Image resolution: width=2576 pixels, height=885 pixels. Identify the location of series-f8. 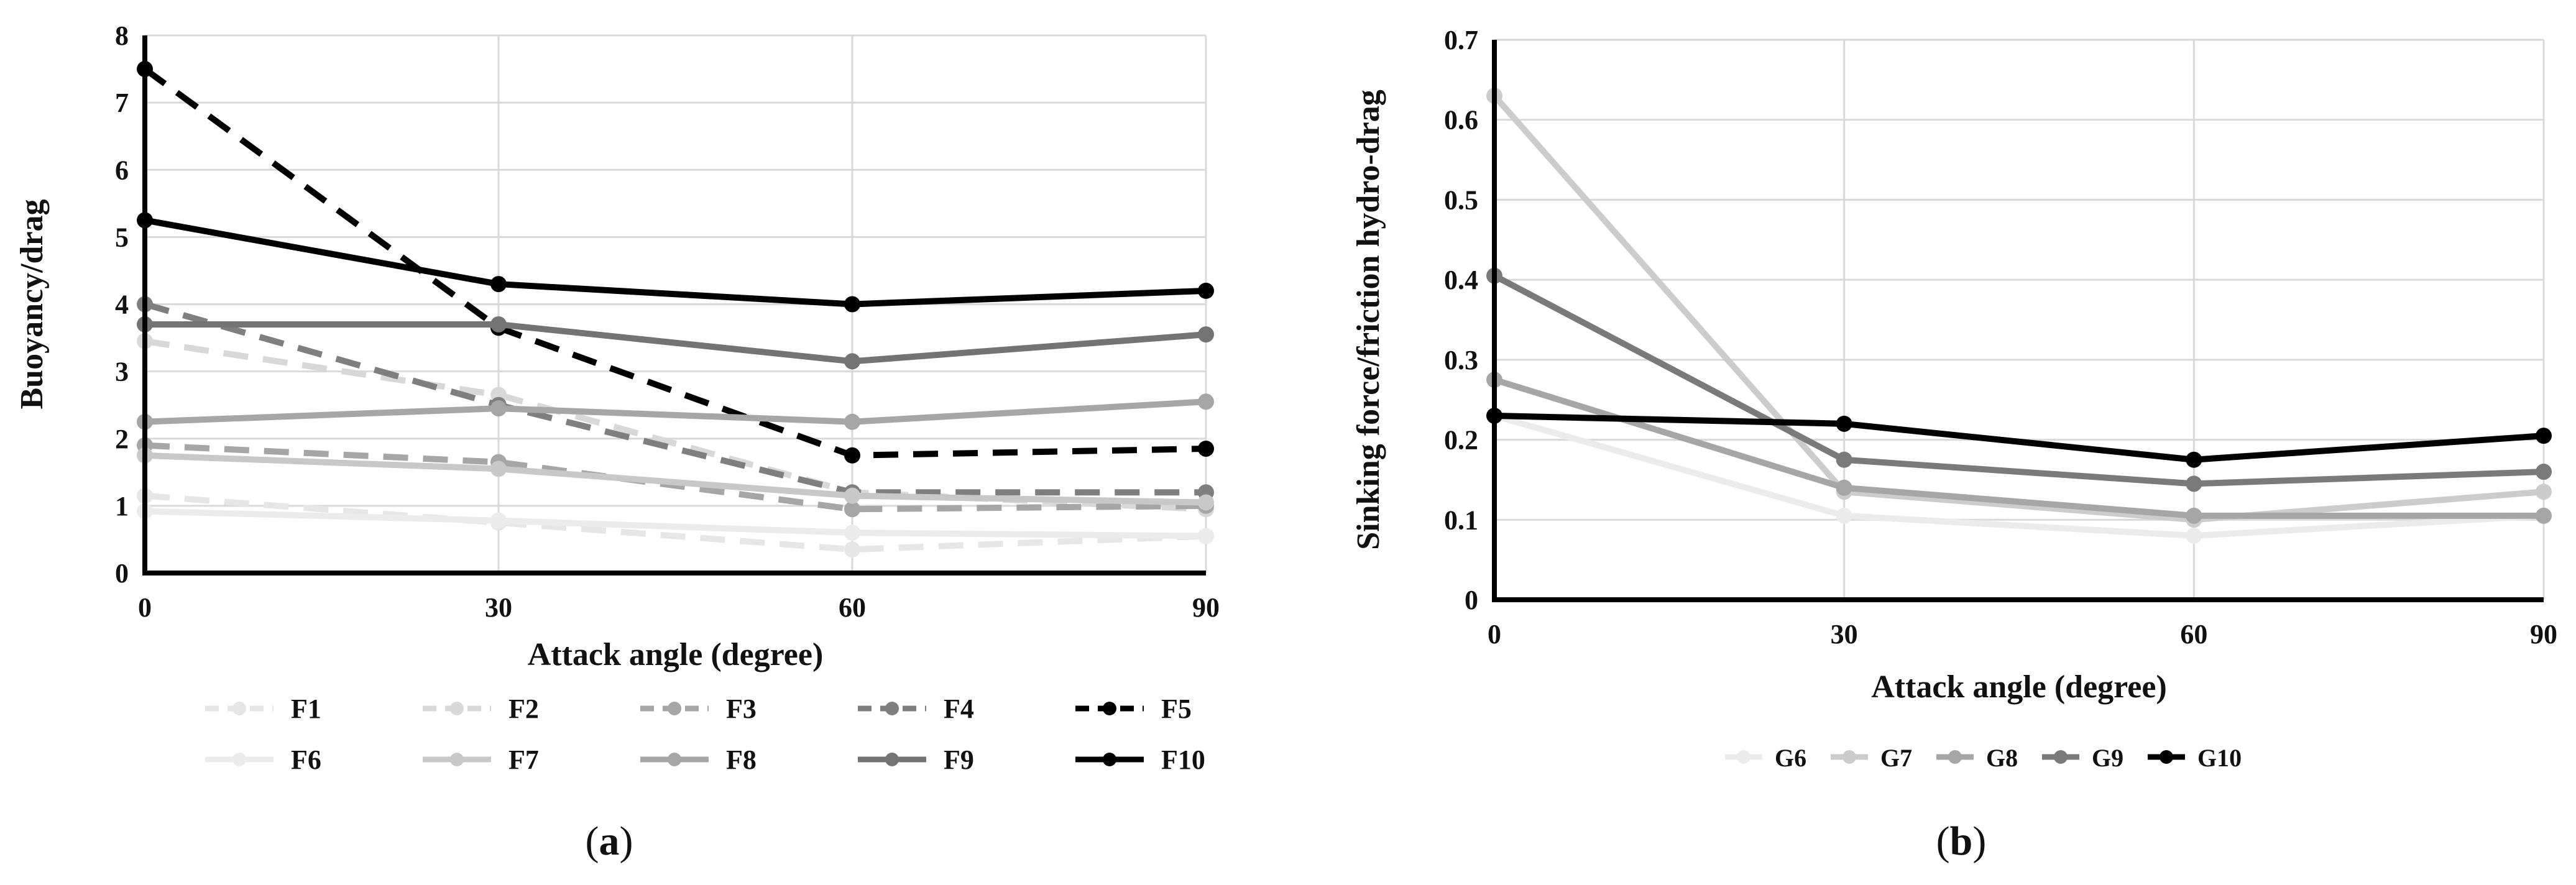
(675, 411).